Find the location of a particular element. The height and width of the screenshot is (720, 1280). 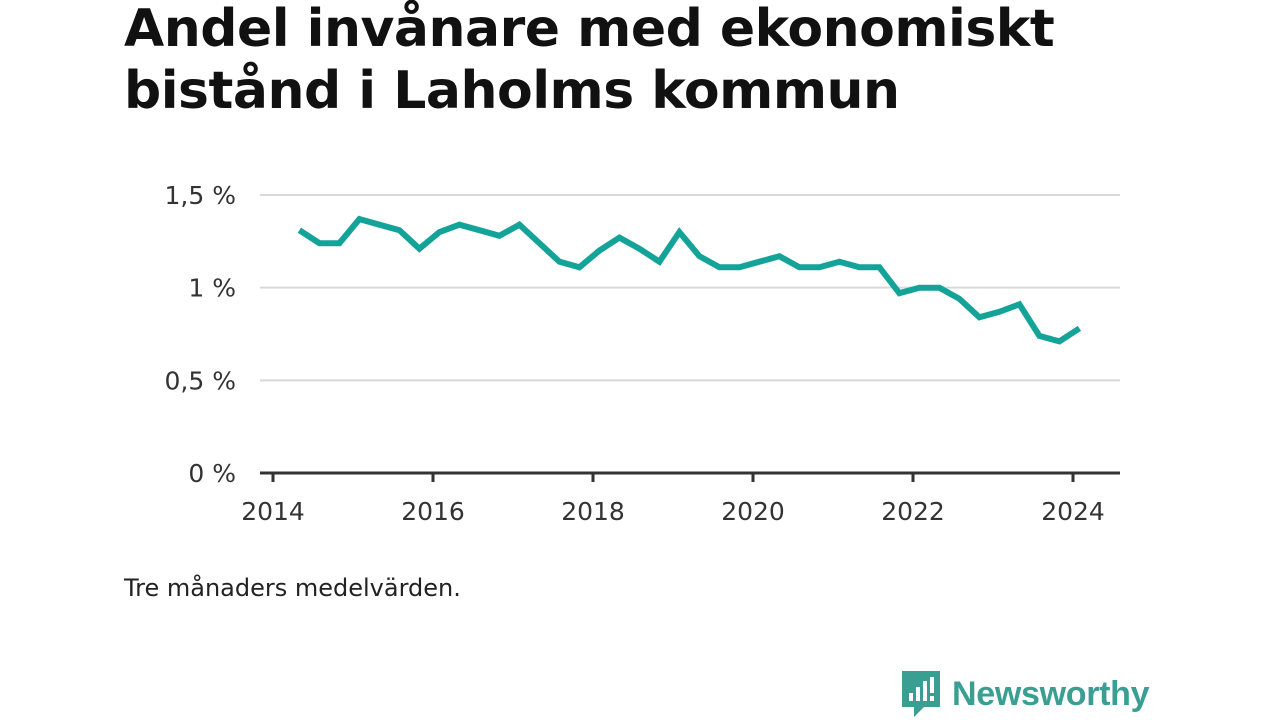

x-tick-label: 2024 is located at coordinates (1073, 511).